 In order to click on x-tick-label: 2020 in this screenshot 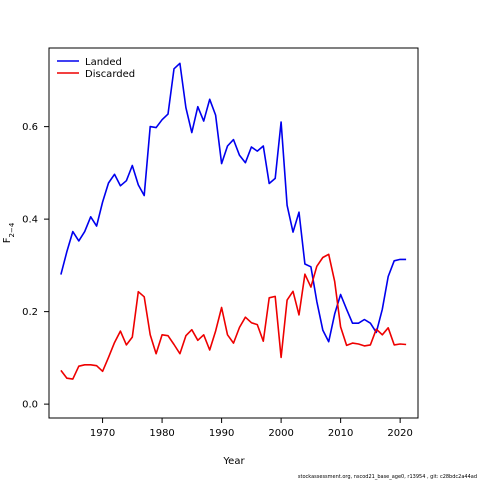, I will do `click(399, 433)`.